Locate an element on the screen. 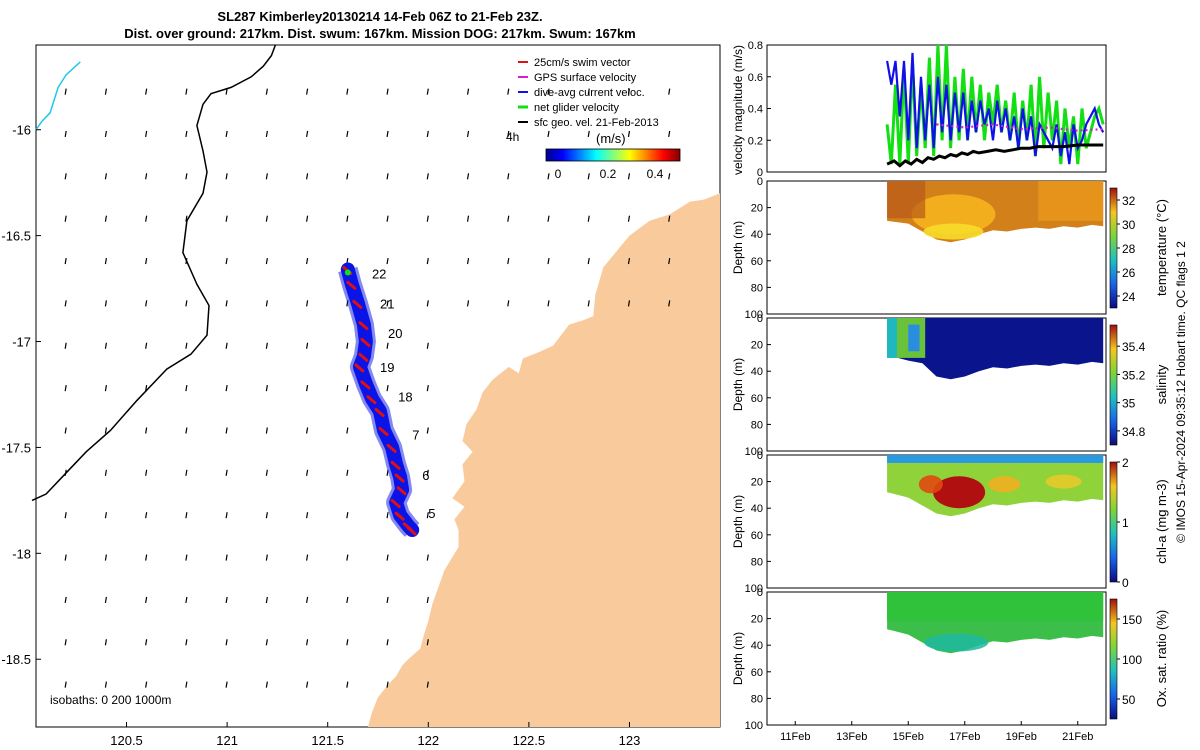  colorbar-label: Ox. sat. ratio (%) is located at coordinates (1161, 659).